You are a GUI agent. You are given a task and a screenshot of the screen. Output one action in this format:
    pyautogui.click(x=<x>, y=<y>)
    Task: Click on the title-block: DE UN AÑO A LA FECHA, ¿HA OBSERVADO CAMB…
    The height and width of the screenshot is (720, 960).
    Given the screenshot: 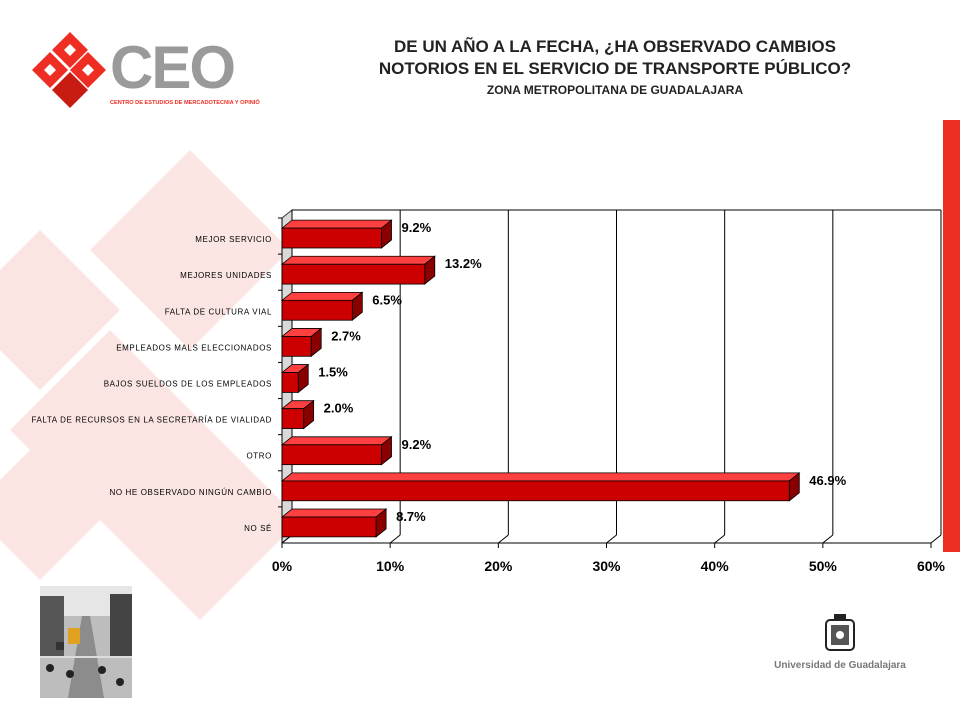 What is the action you would take?
    pyautogui.click(x=615, y=67)
    